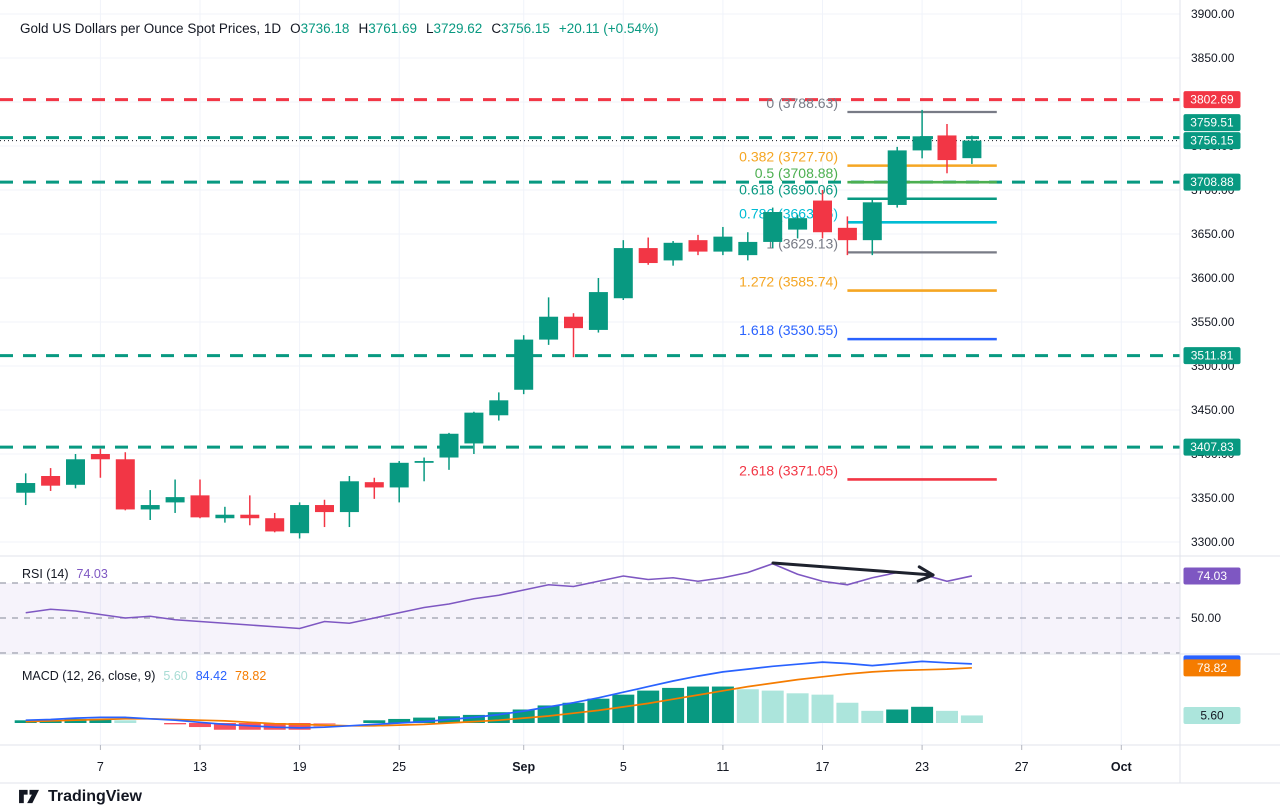  I want to click on axis-badge-text: 3708.88, so click(1212, 182).